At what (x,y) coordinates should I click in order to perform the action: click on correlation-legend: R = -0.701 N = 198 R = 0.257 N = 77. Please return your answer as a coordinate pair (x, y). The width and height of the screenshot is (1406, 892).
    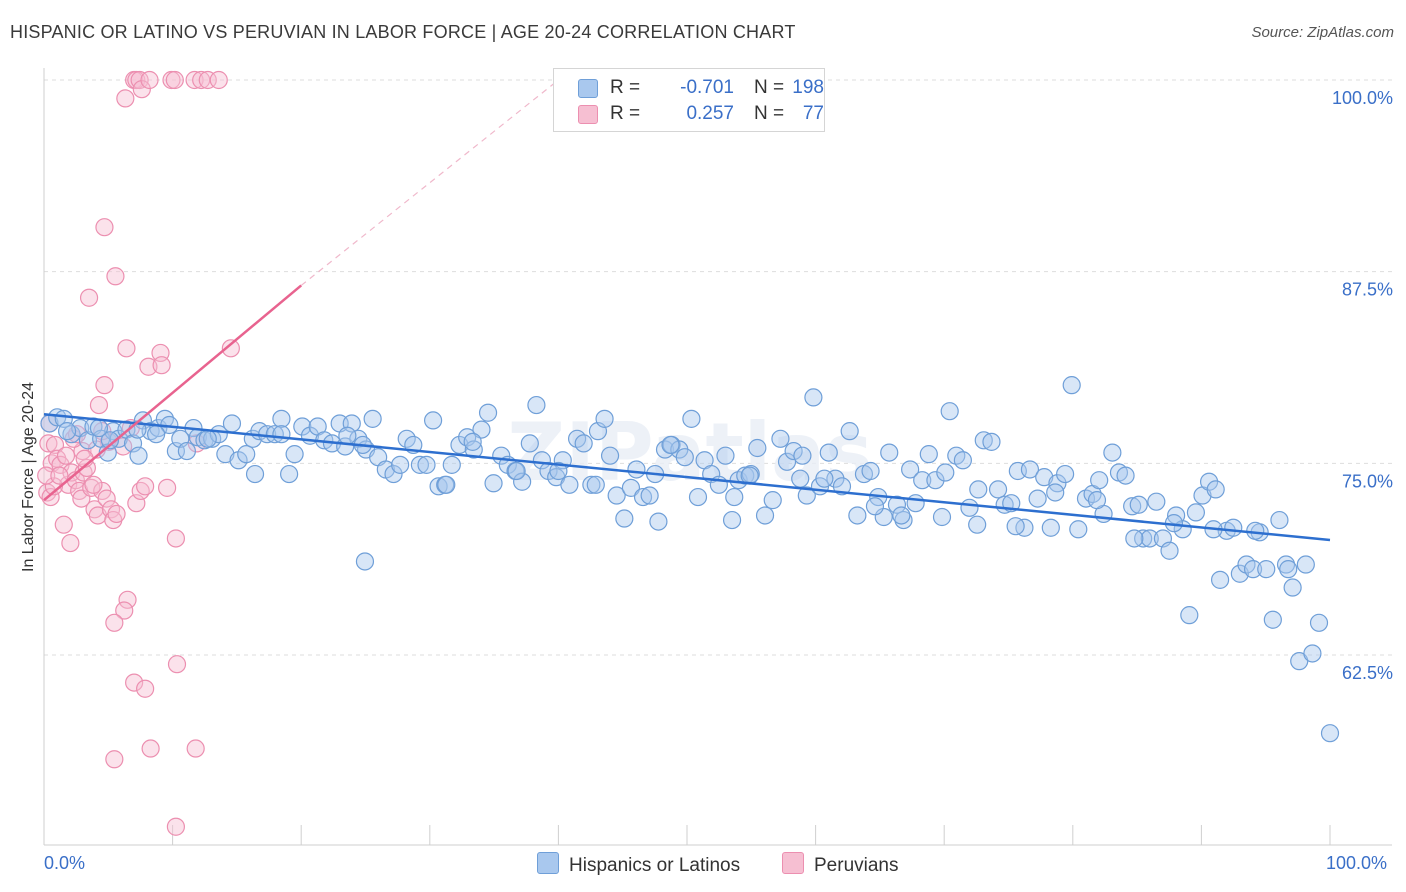
    Looking at the image, I should click on (689, 100).